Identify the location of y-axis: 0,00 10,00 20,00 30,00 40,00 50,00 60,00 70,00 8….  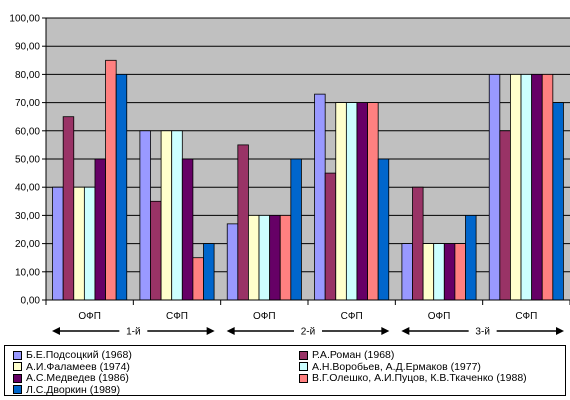
(28, 160).